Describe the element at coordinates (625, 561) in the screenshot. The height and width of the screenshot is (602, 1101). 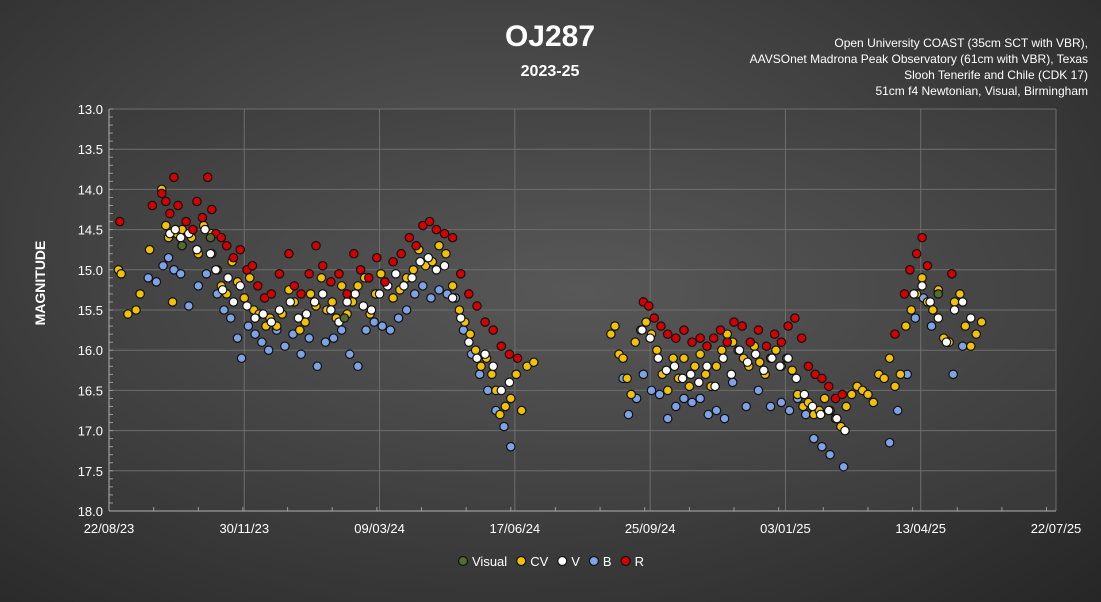
I see `legend-marker-r` at that location.